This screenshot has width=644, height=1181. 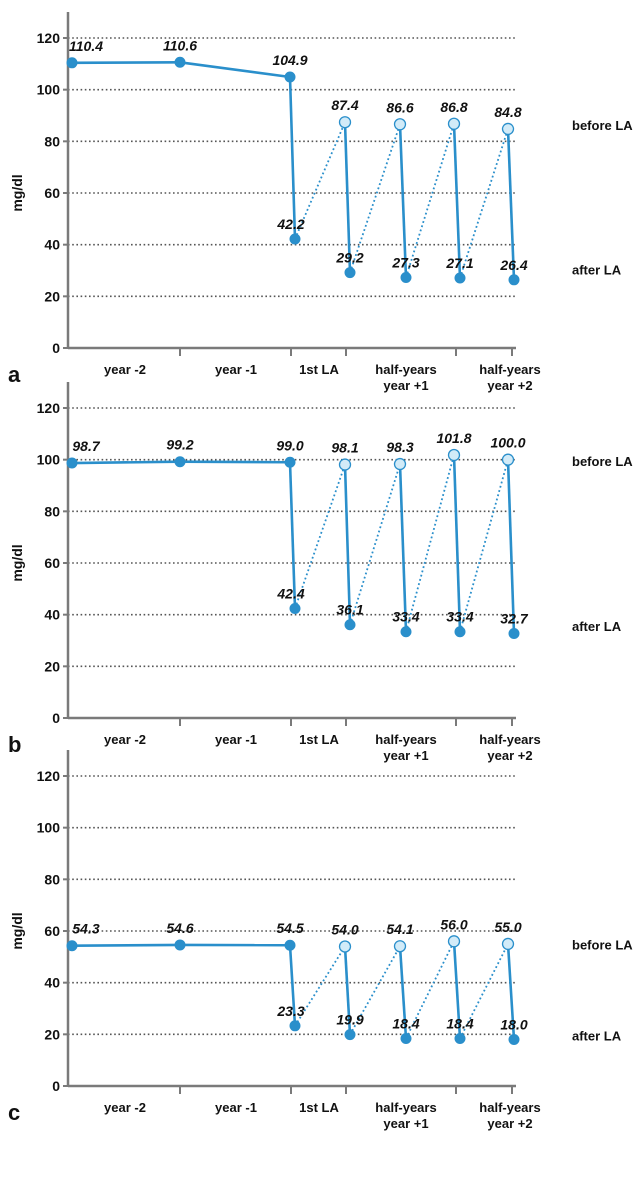 What do you see at coordinates (459, 263) in the screenshot?
I see `data-label: 27.1` at bounding box center [459, 263].